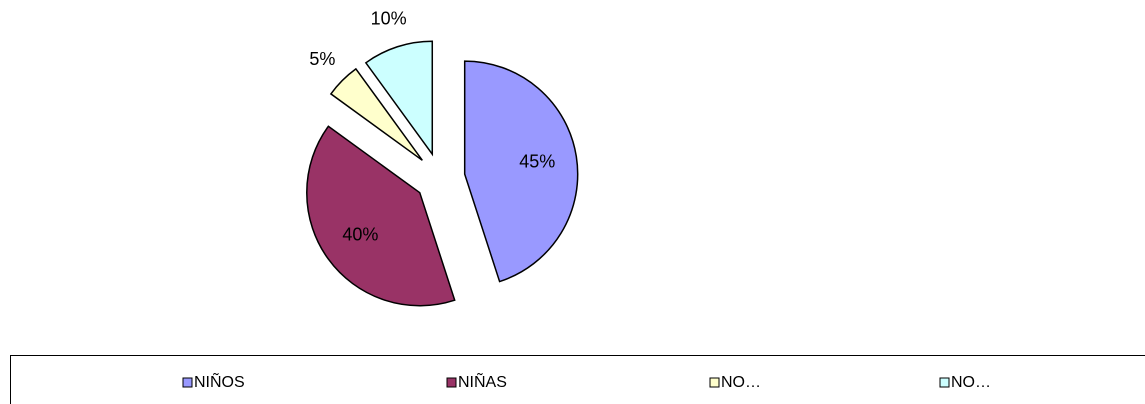 This screenshot has width=1145, height=404. What do you see at coordinates (482, 381) in the screenshot?
I see `legend-label: NIÑAS` at bounding box center [482, 381].